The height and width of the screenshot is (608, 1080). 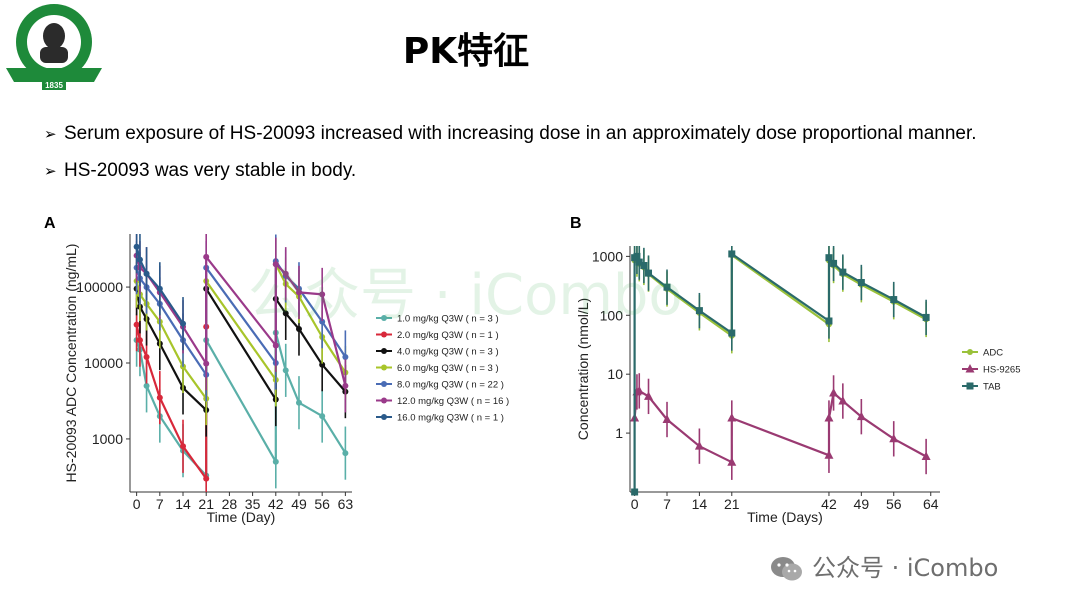 I want to click on y-tick-label: 1, so click(x=619, y=433).